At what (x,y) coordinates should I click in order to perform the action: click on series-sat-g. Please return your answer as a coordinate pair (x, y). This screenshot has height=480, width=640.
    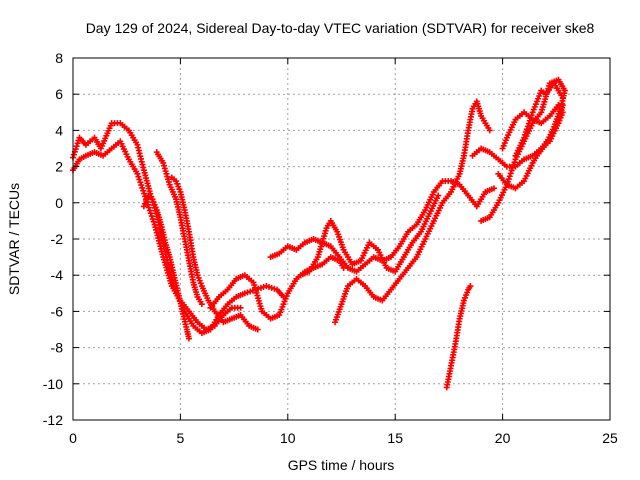
    Looking at the image, I should click on (382, 226).